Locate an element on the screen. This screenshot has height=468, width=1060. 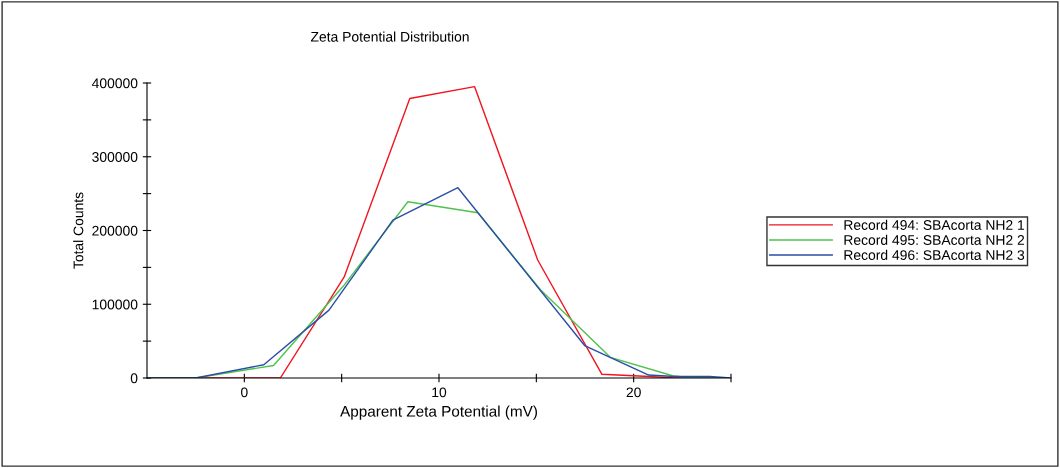
legend-label: Record 494: SBAcorta NH2 1 is located at coordinates (934, 224).